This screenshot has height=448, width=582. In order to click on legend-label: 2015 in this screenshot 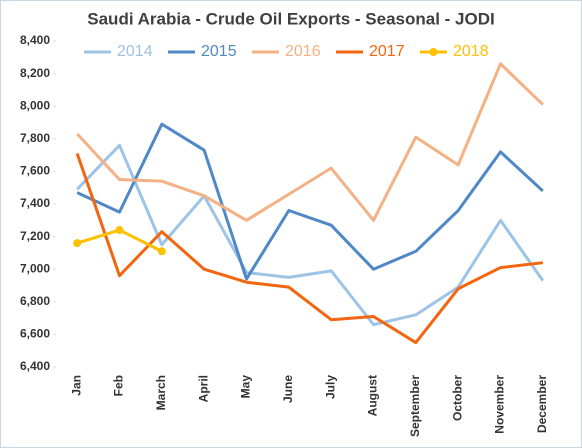, I will do `click(219, 51)`.